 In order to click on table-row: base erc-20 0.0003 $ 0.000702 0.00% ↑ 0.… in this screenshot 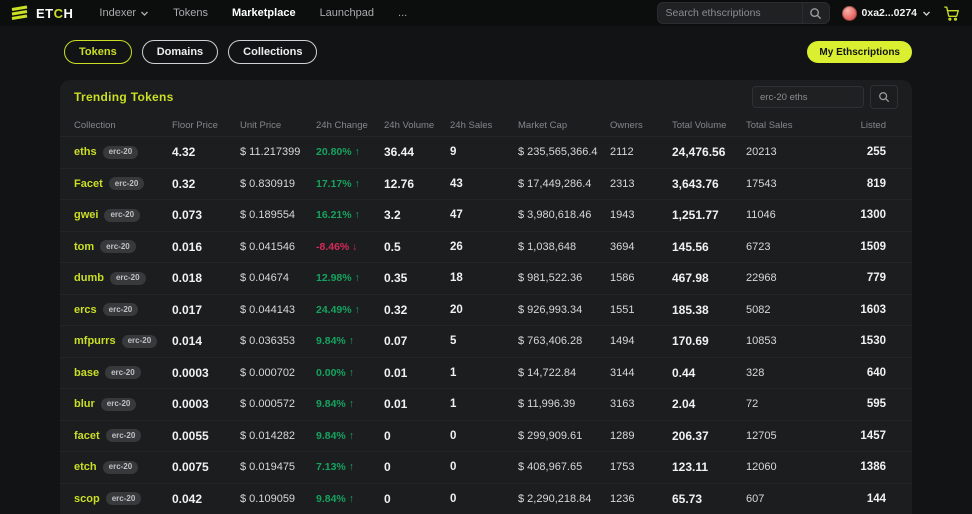, I will do `click(486, 374)`.